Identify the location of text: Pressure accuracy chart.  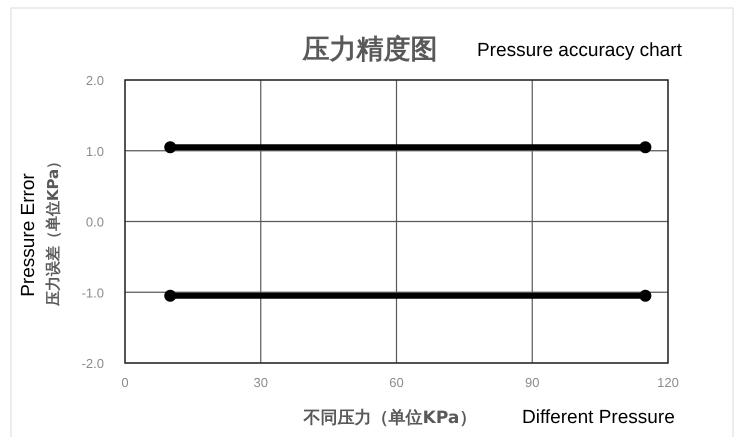
(580, 50).